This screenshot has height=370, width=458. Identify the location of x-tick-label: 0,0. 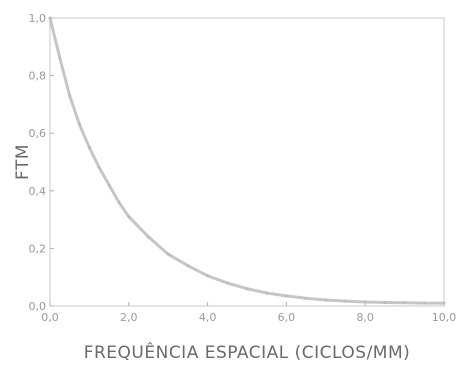
(50, 317).